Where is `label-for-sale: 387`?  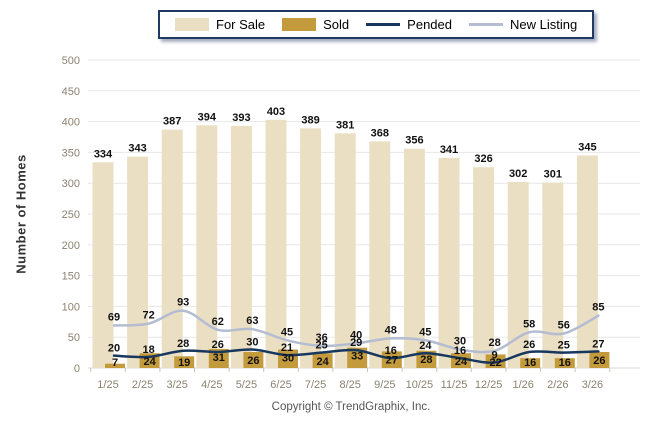
label-for-sale: 387 is located at coordinates (172, 122).